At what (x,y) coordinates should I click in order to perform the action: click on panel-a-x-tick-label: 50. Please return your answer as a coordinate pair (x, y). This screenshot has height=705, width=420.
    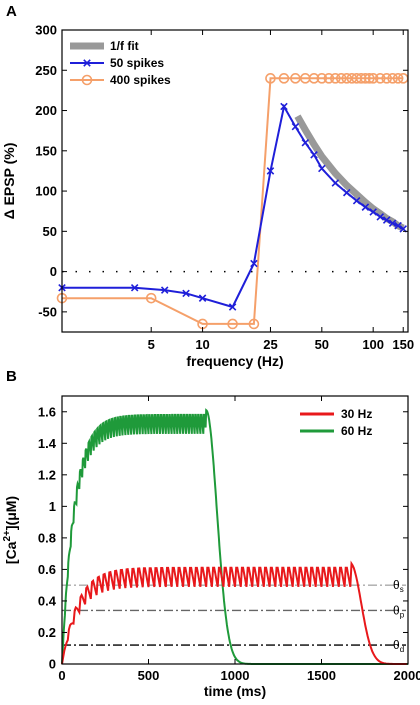
    Looking at the image, I should click on (322, 344).